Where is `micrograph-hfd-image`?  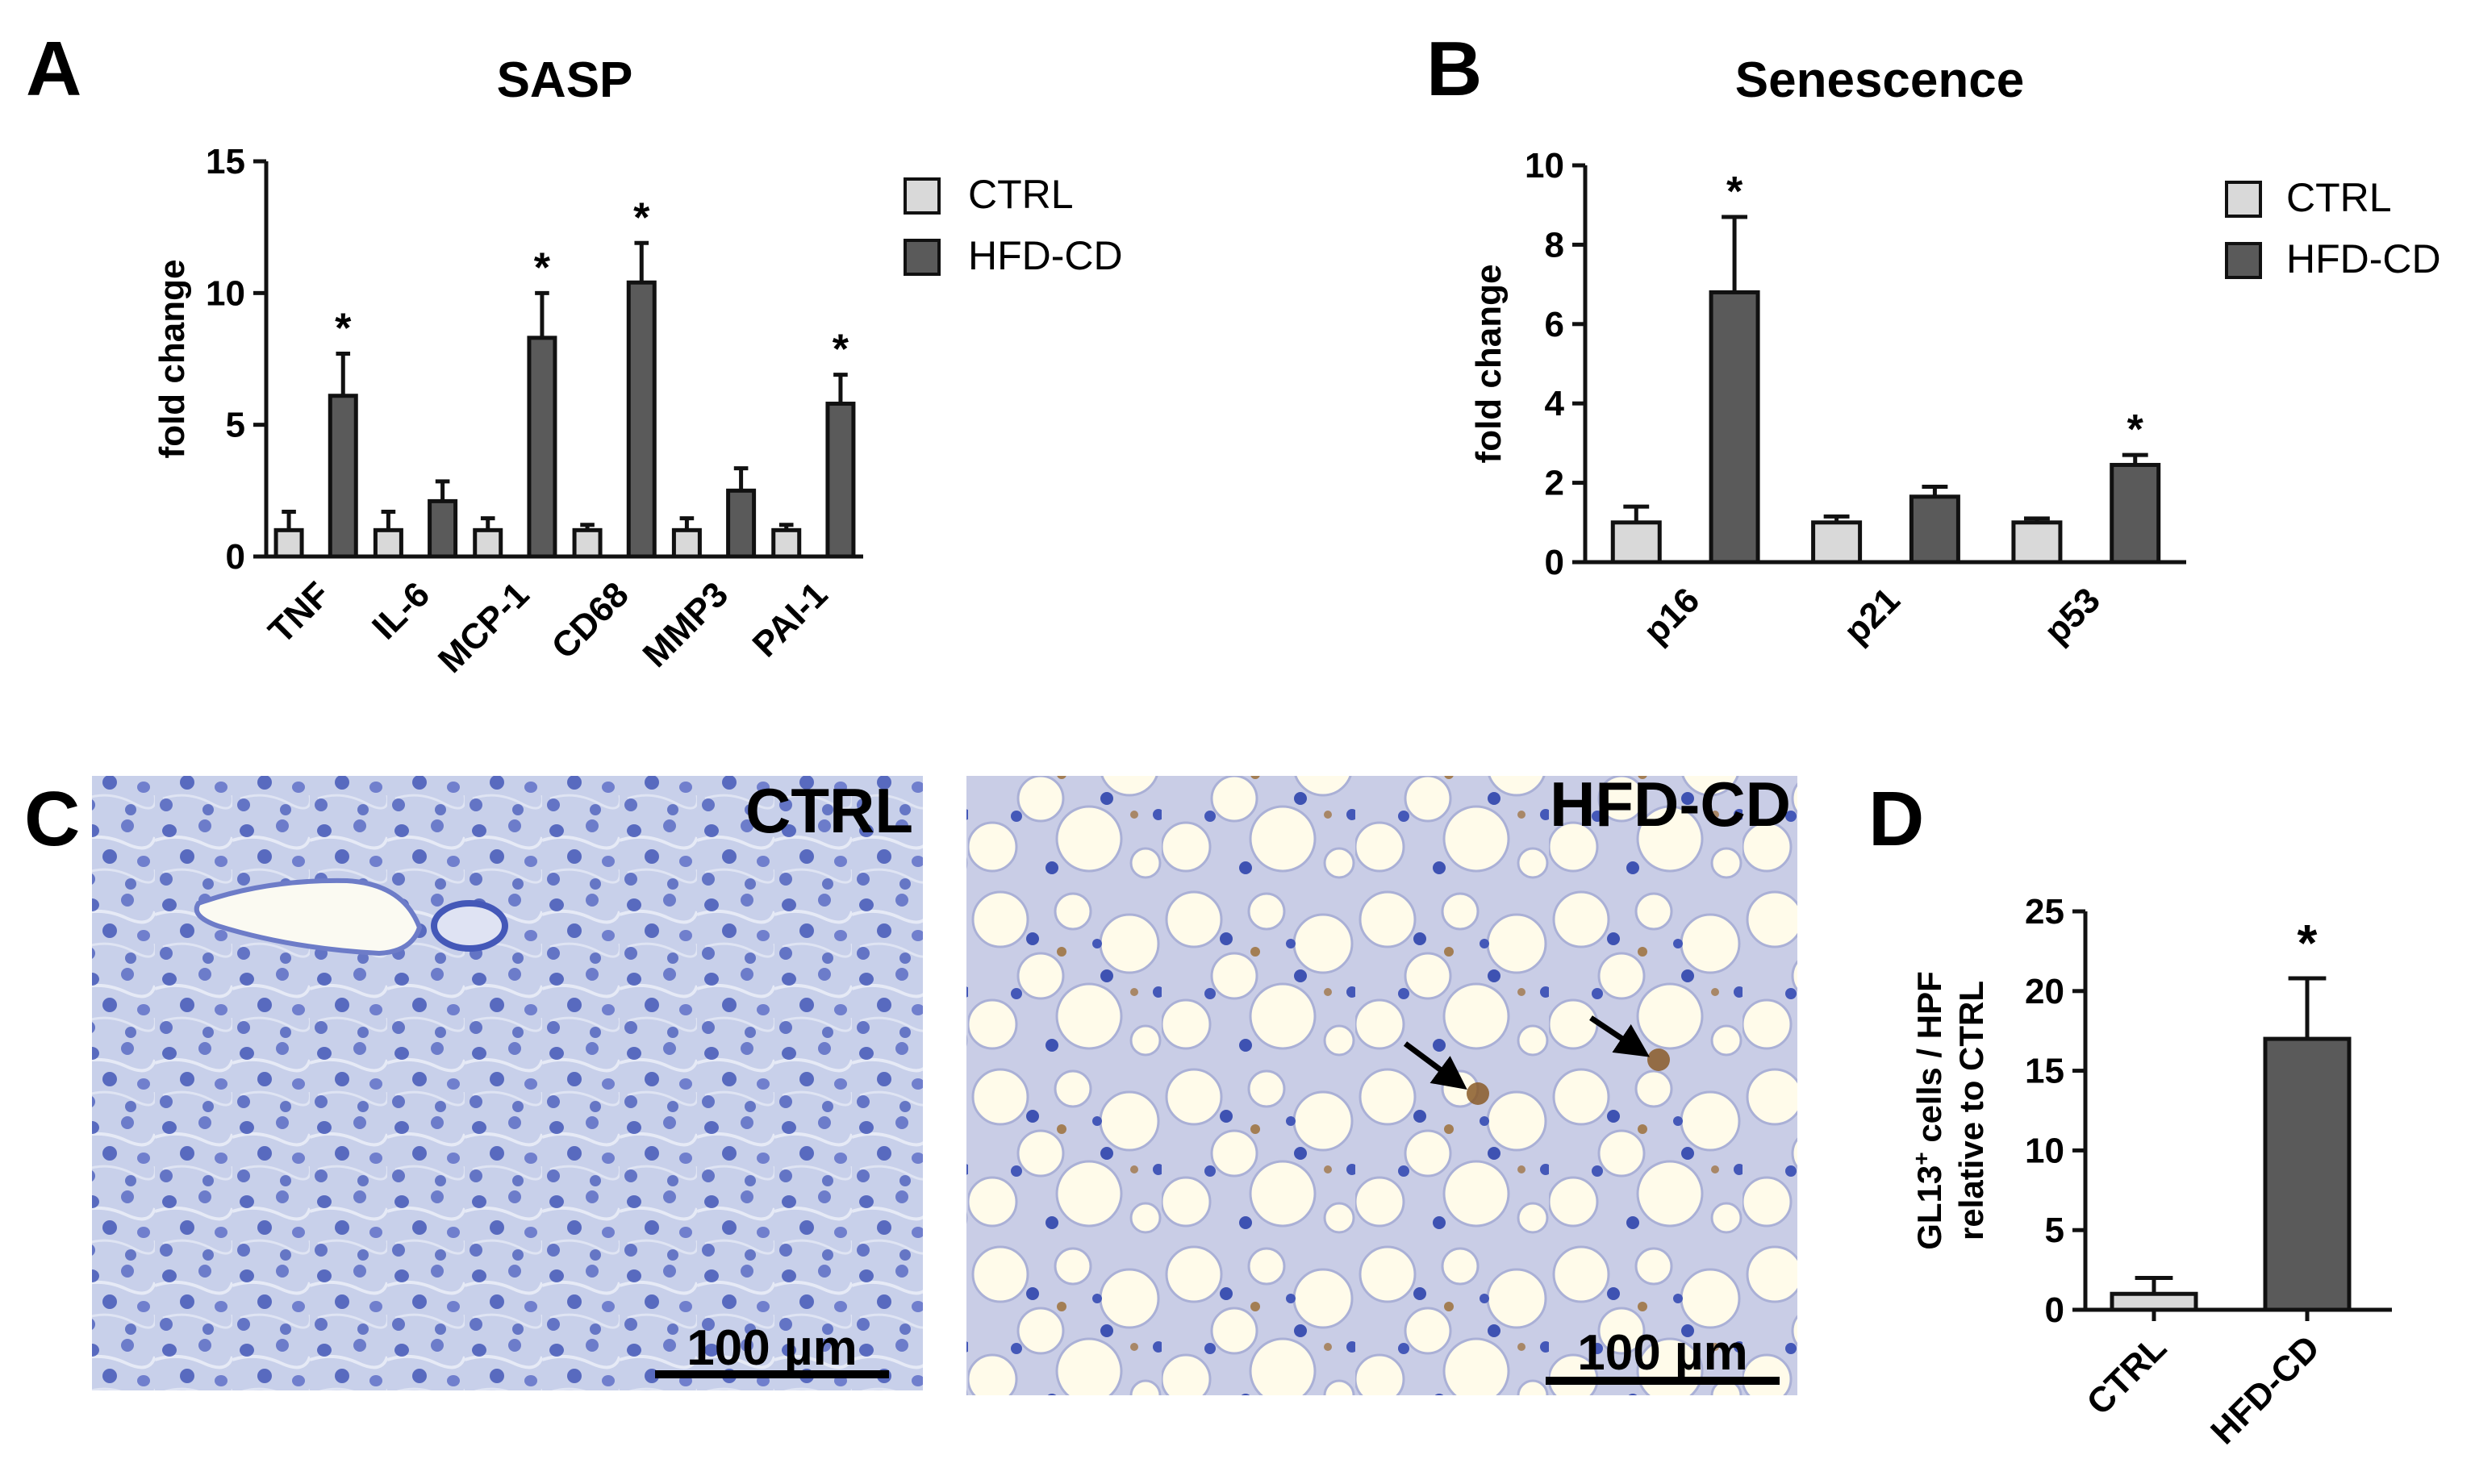 micrograph-hfd-image is located at coordinates (1381, 1085).